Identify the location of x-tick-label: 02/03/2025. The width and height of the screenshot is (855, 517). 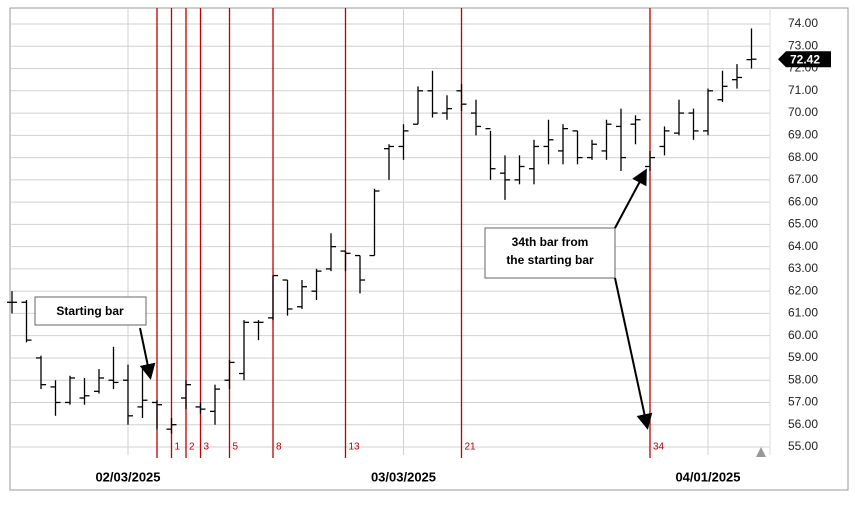
(127, 476).